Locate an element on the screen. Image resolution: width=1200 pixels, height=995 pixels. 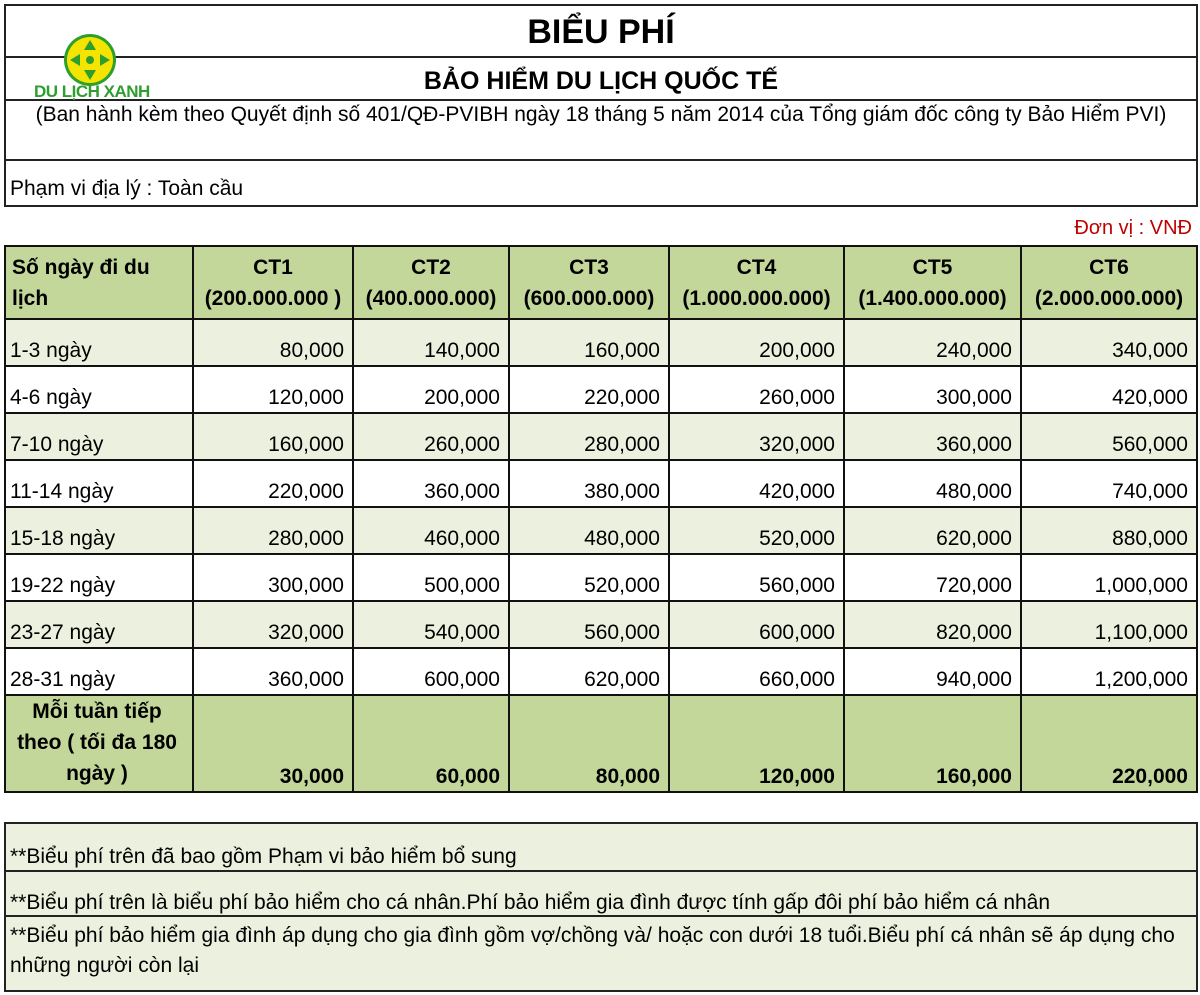
plan-amount: (200.000.000 ) is located at coordinates (273, 298).